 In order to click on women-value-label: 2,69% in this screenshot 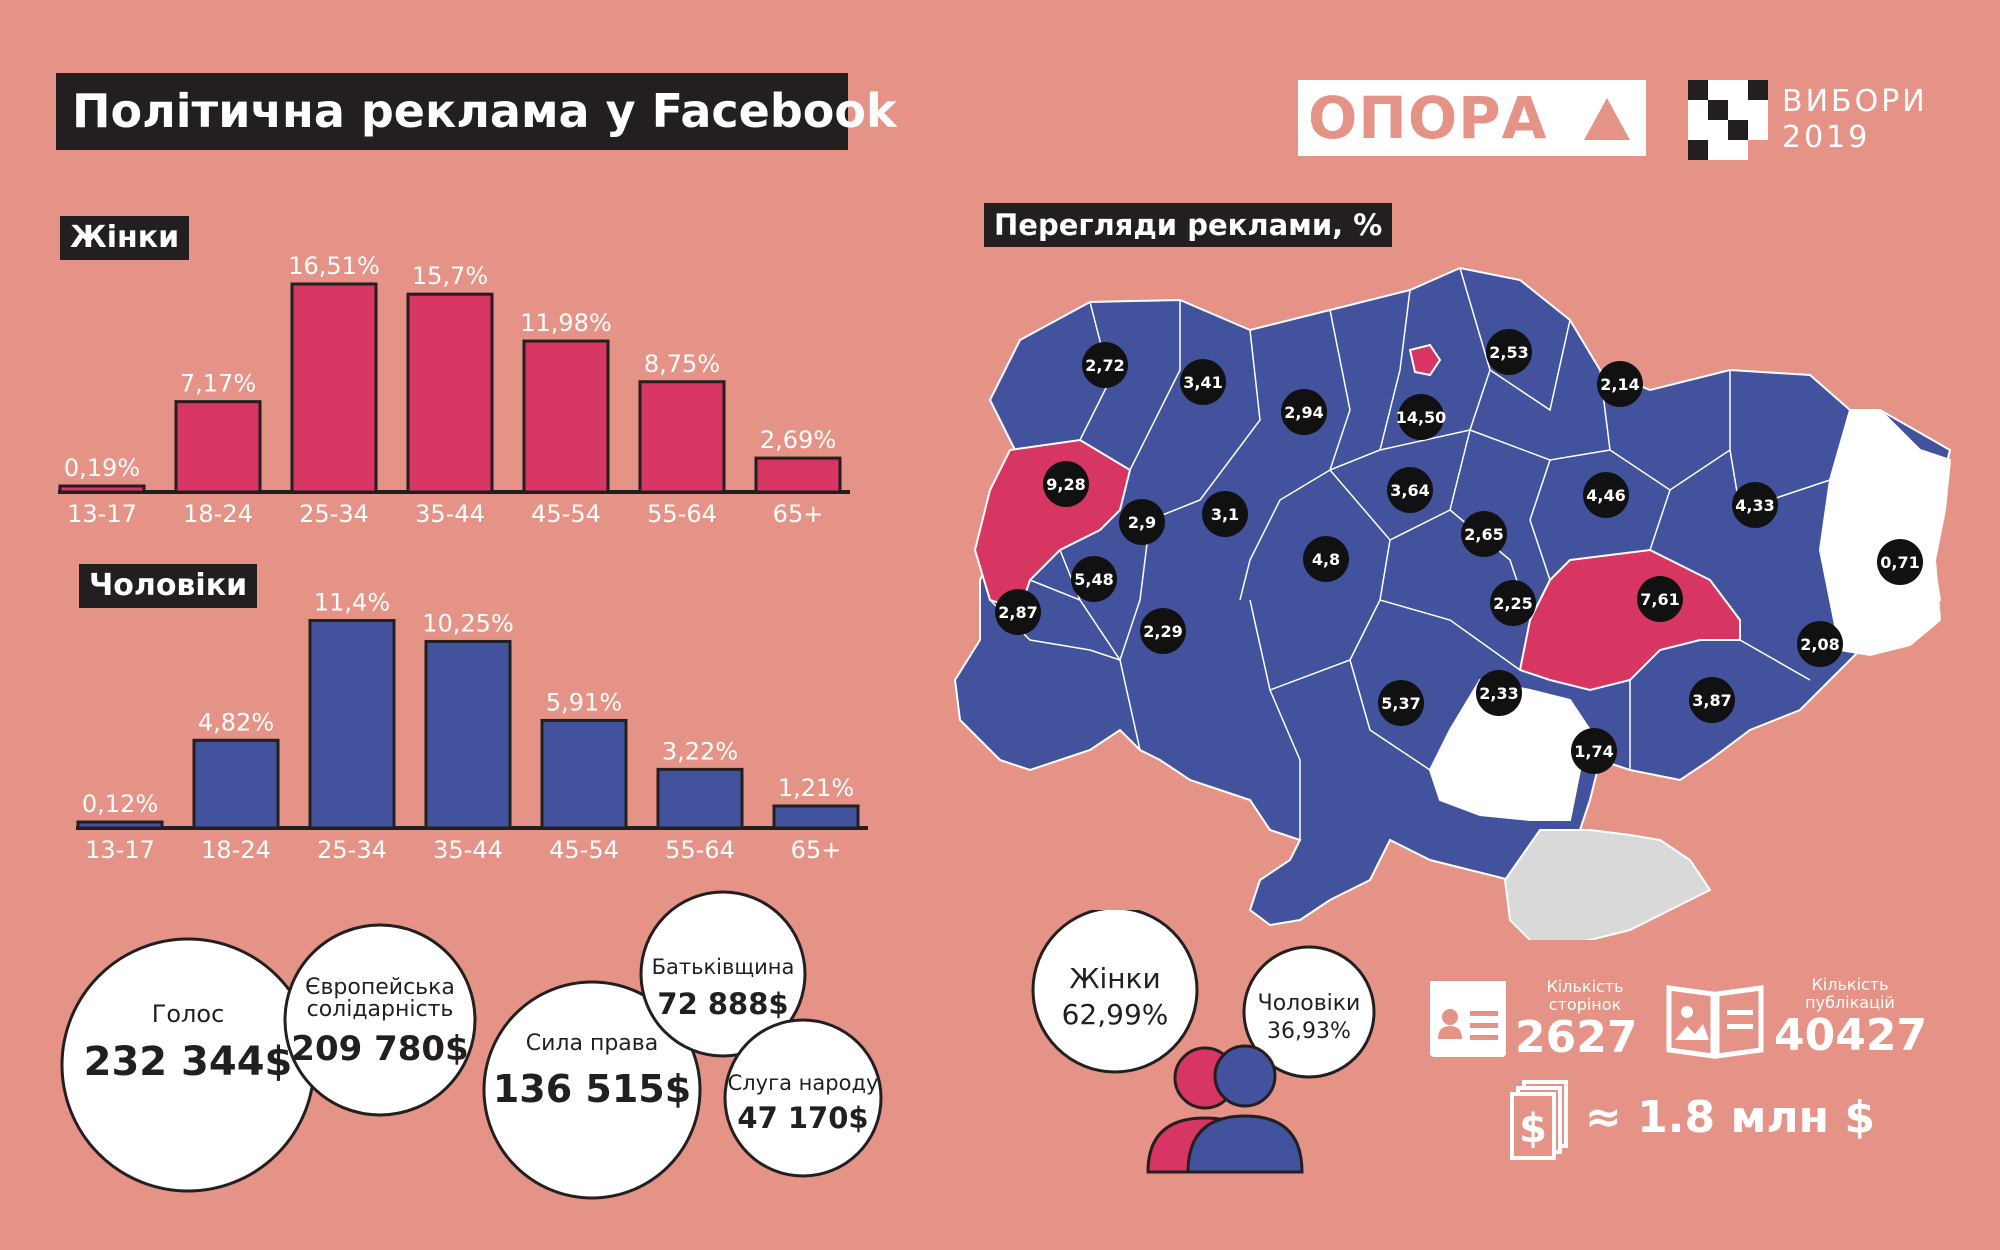, I will do `click(798, 440)`.